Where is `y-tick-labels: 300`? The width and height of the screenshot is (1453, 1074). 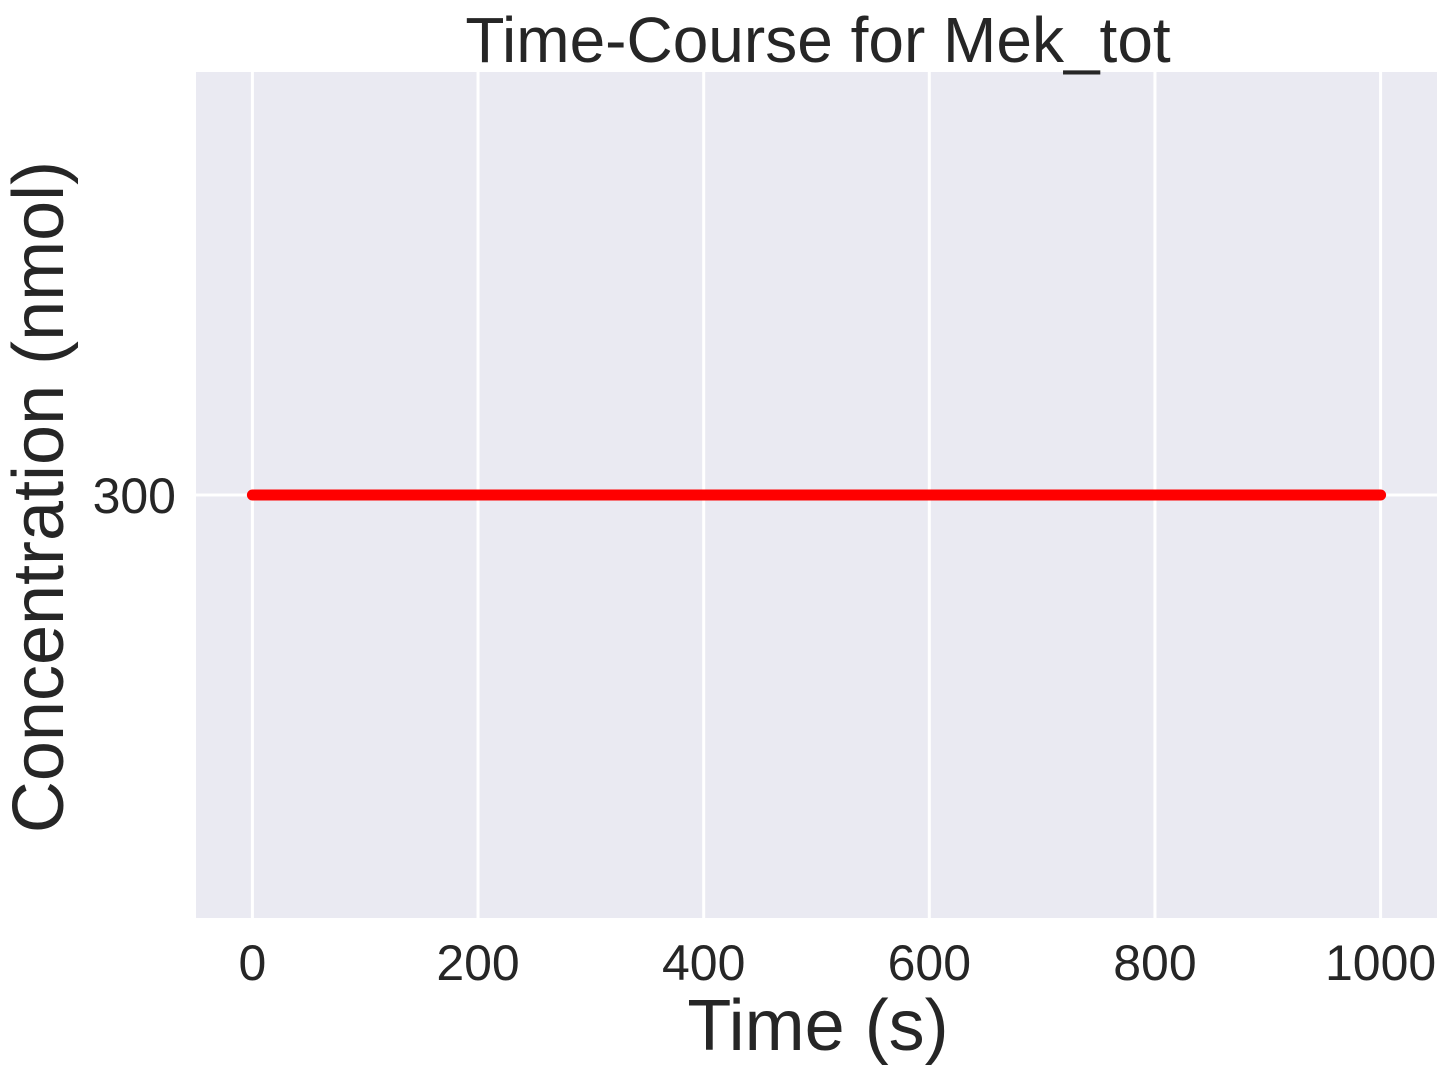
y-tick-labels: 300 is located at coordinates (134, 496).